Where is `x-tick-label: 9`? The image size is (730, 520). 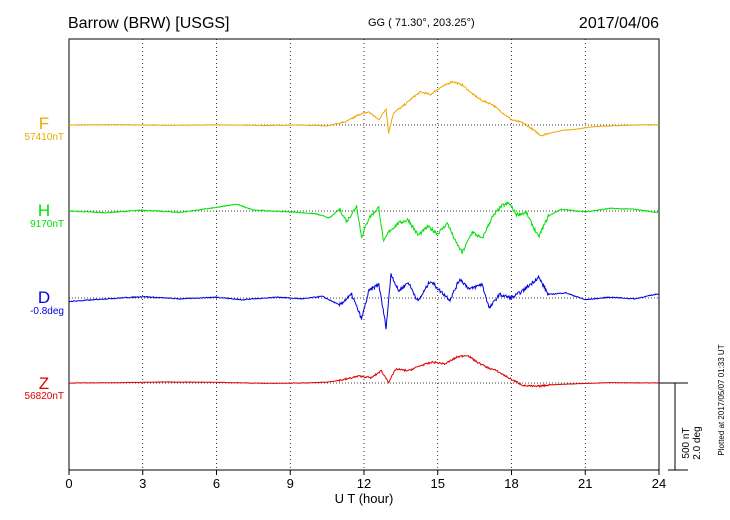
x-tick-label: 9 is located at coordinates (290, 483).